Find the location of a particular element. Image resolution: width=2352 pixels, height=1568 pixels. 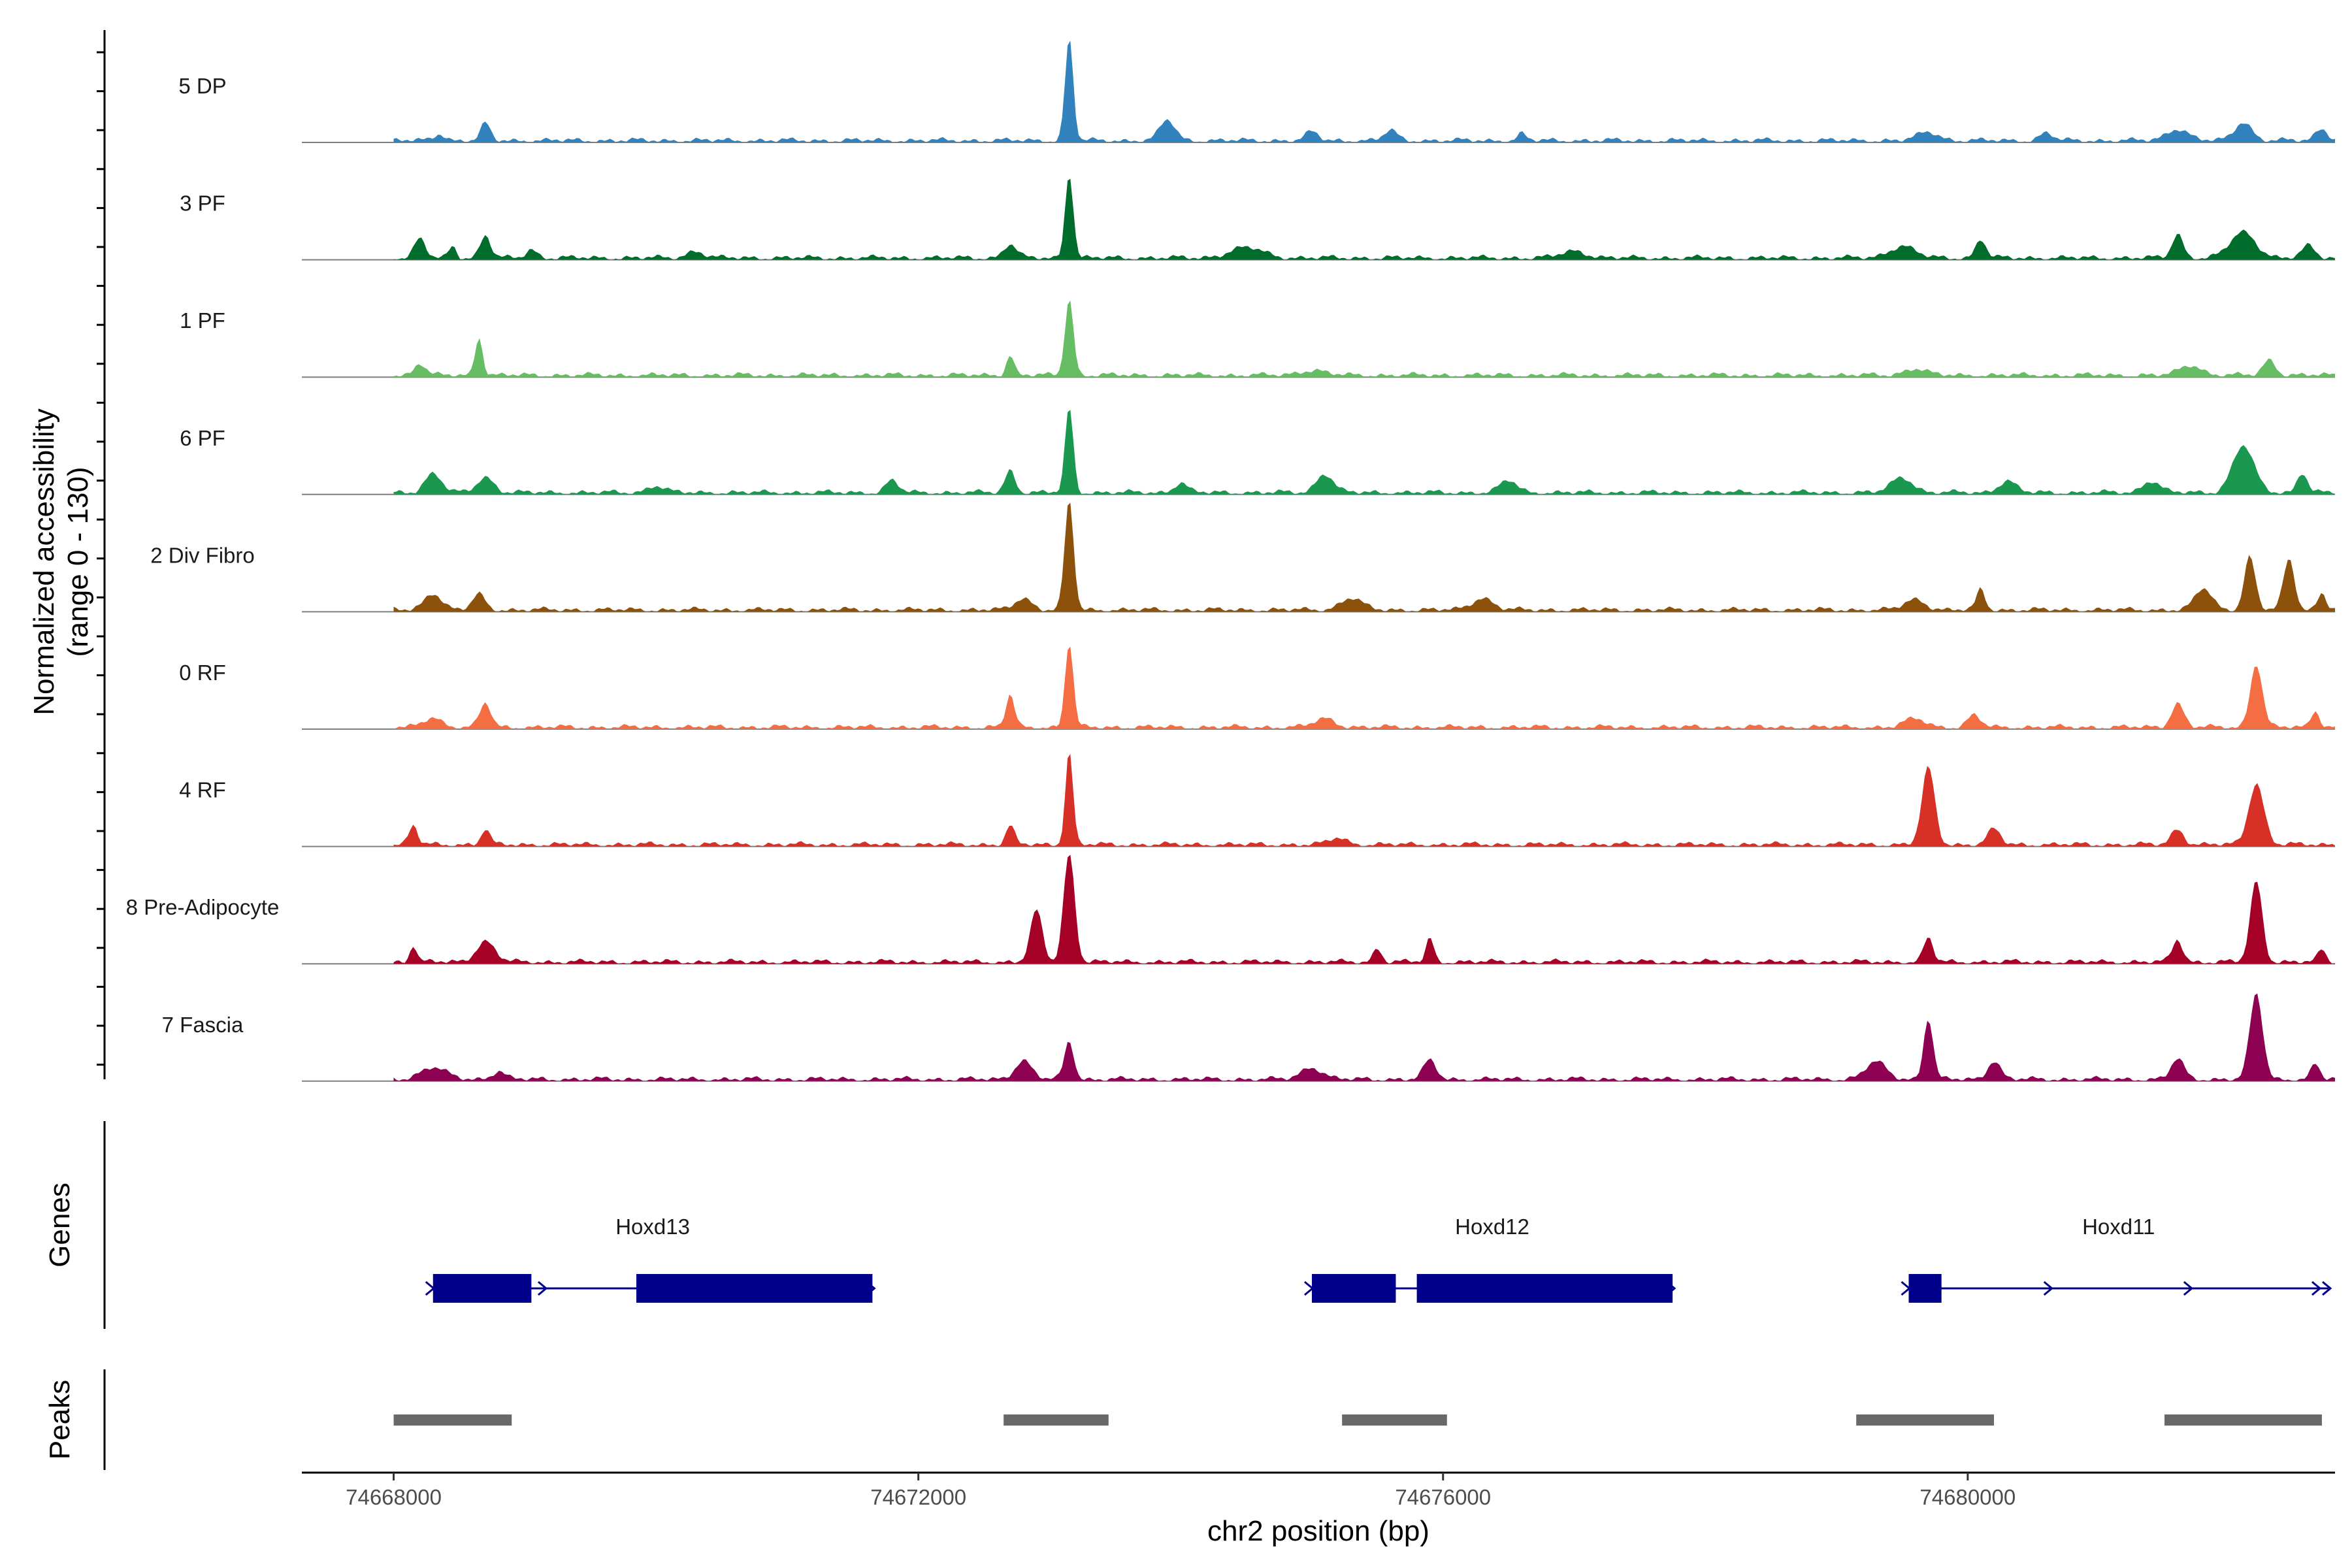

track-label: 4 RF is located at coordinates (202, 790).